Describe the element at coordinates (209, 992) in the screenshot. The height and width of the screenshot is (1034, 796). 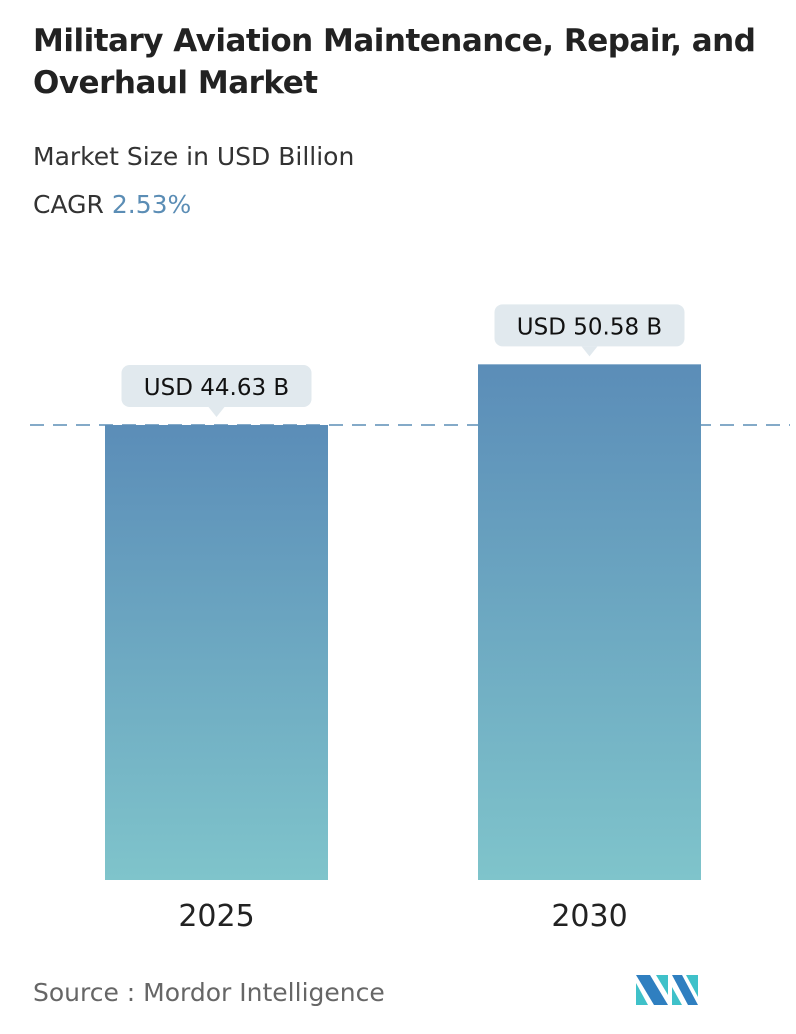
I see `source-text: Source : Mordor Intelligence` at that location.